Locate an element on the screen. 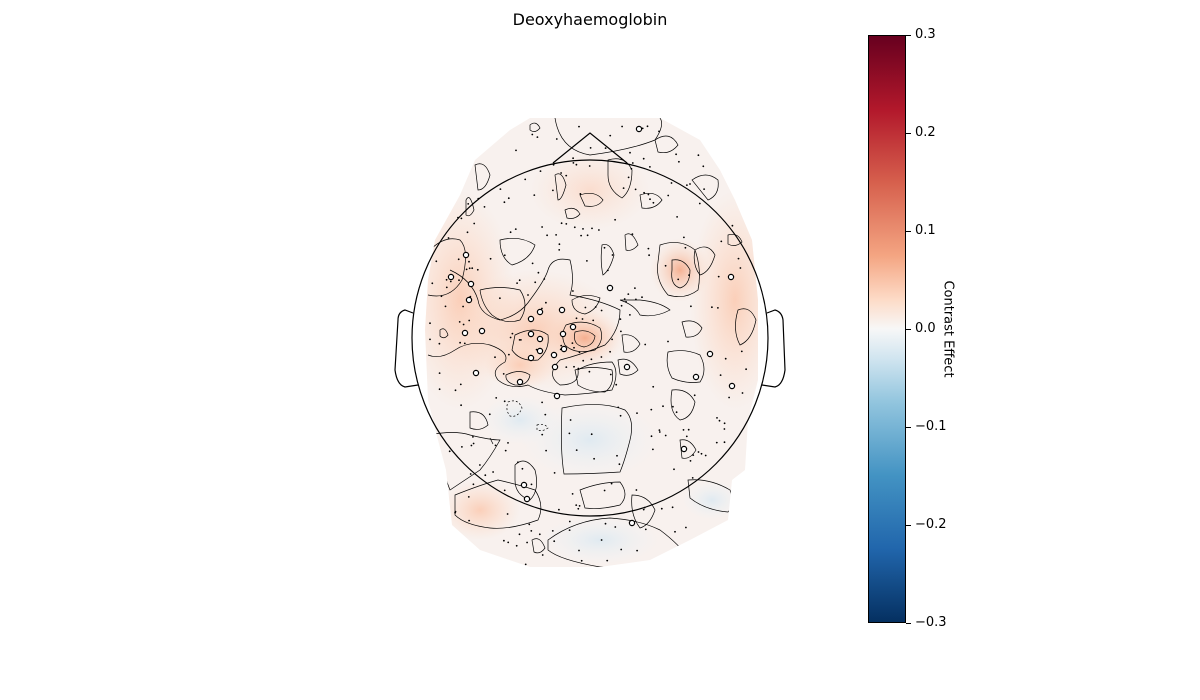 The width and height of the screenshot is (1200, 700). right-ear is located at coordinates (773, 348).